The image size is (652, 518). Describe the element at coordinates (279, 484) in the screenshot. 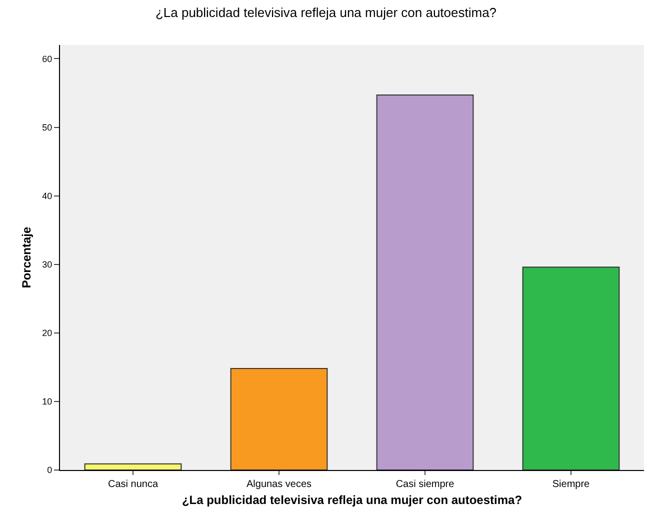

I see `x-tick-label: Algunas veces` at that location.